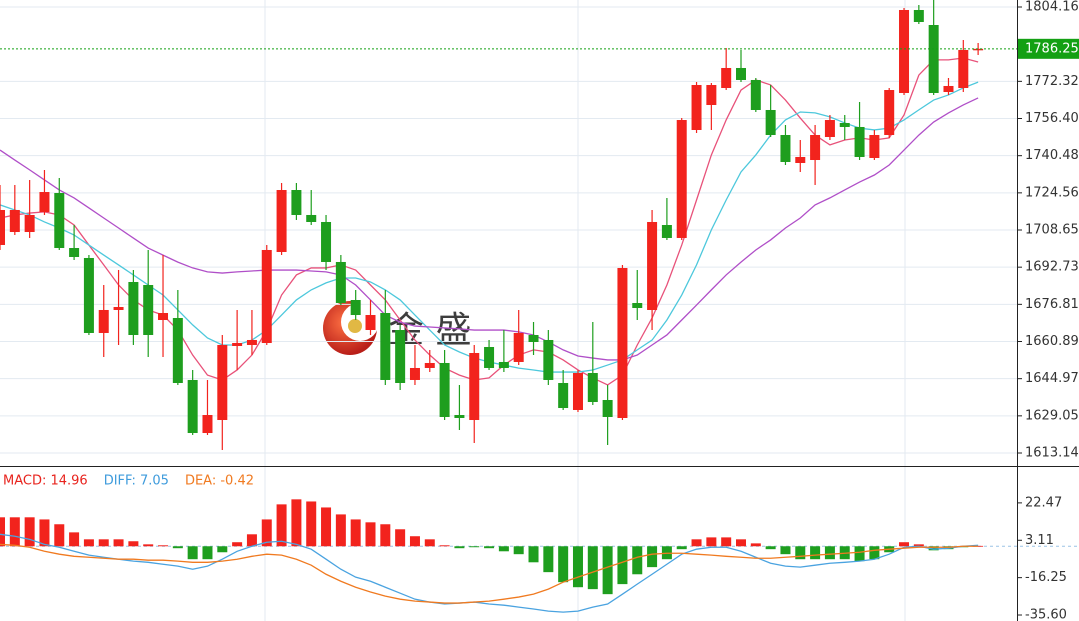 The width and height of the screenshot is (1079, 621). Describe the element at coordinates (355, 326) in the screenshot. I see `logo-dot` at that location.